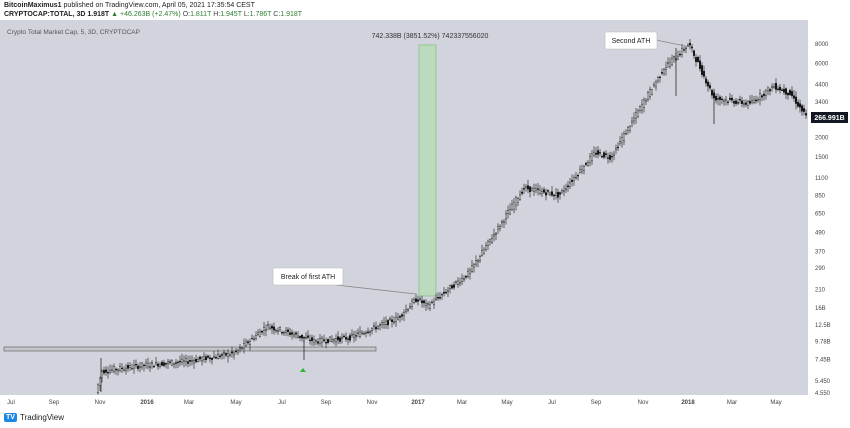 The height and width of the screenshot is (428, 850). I want to click on measure-range-box, so click(427, 170).